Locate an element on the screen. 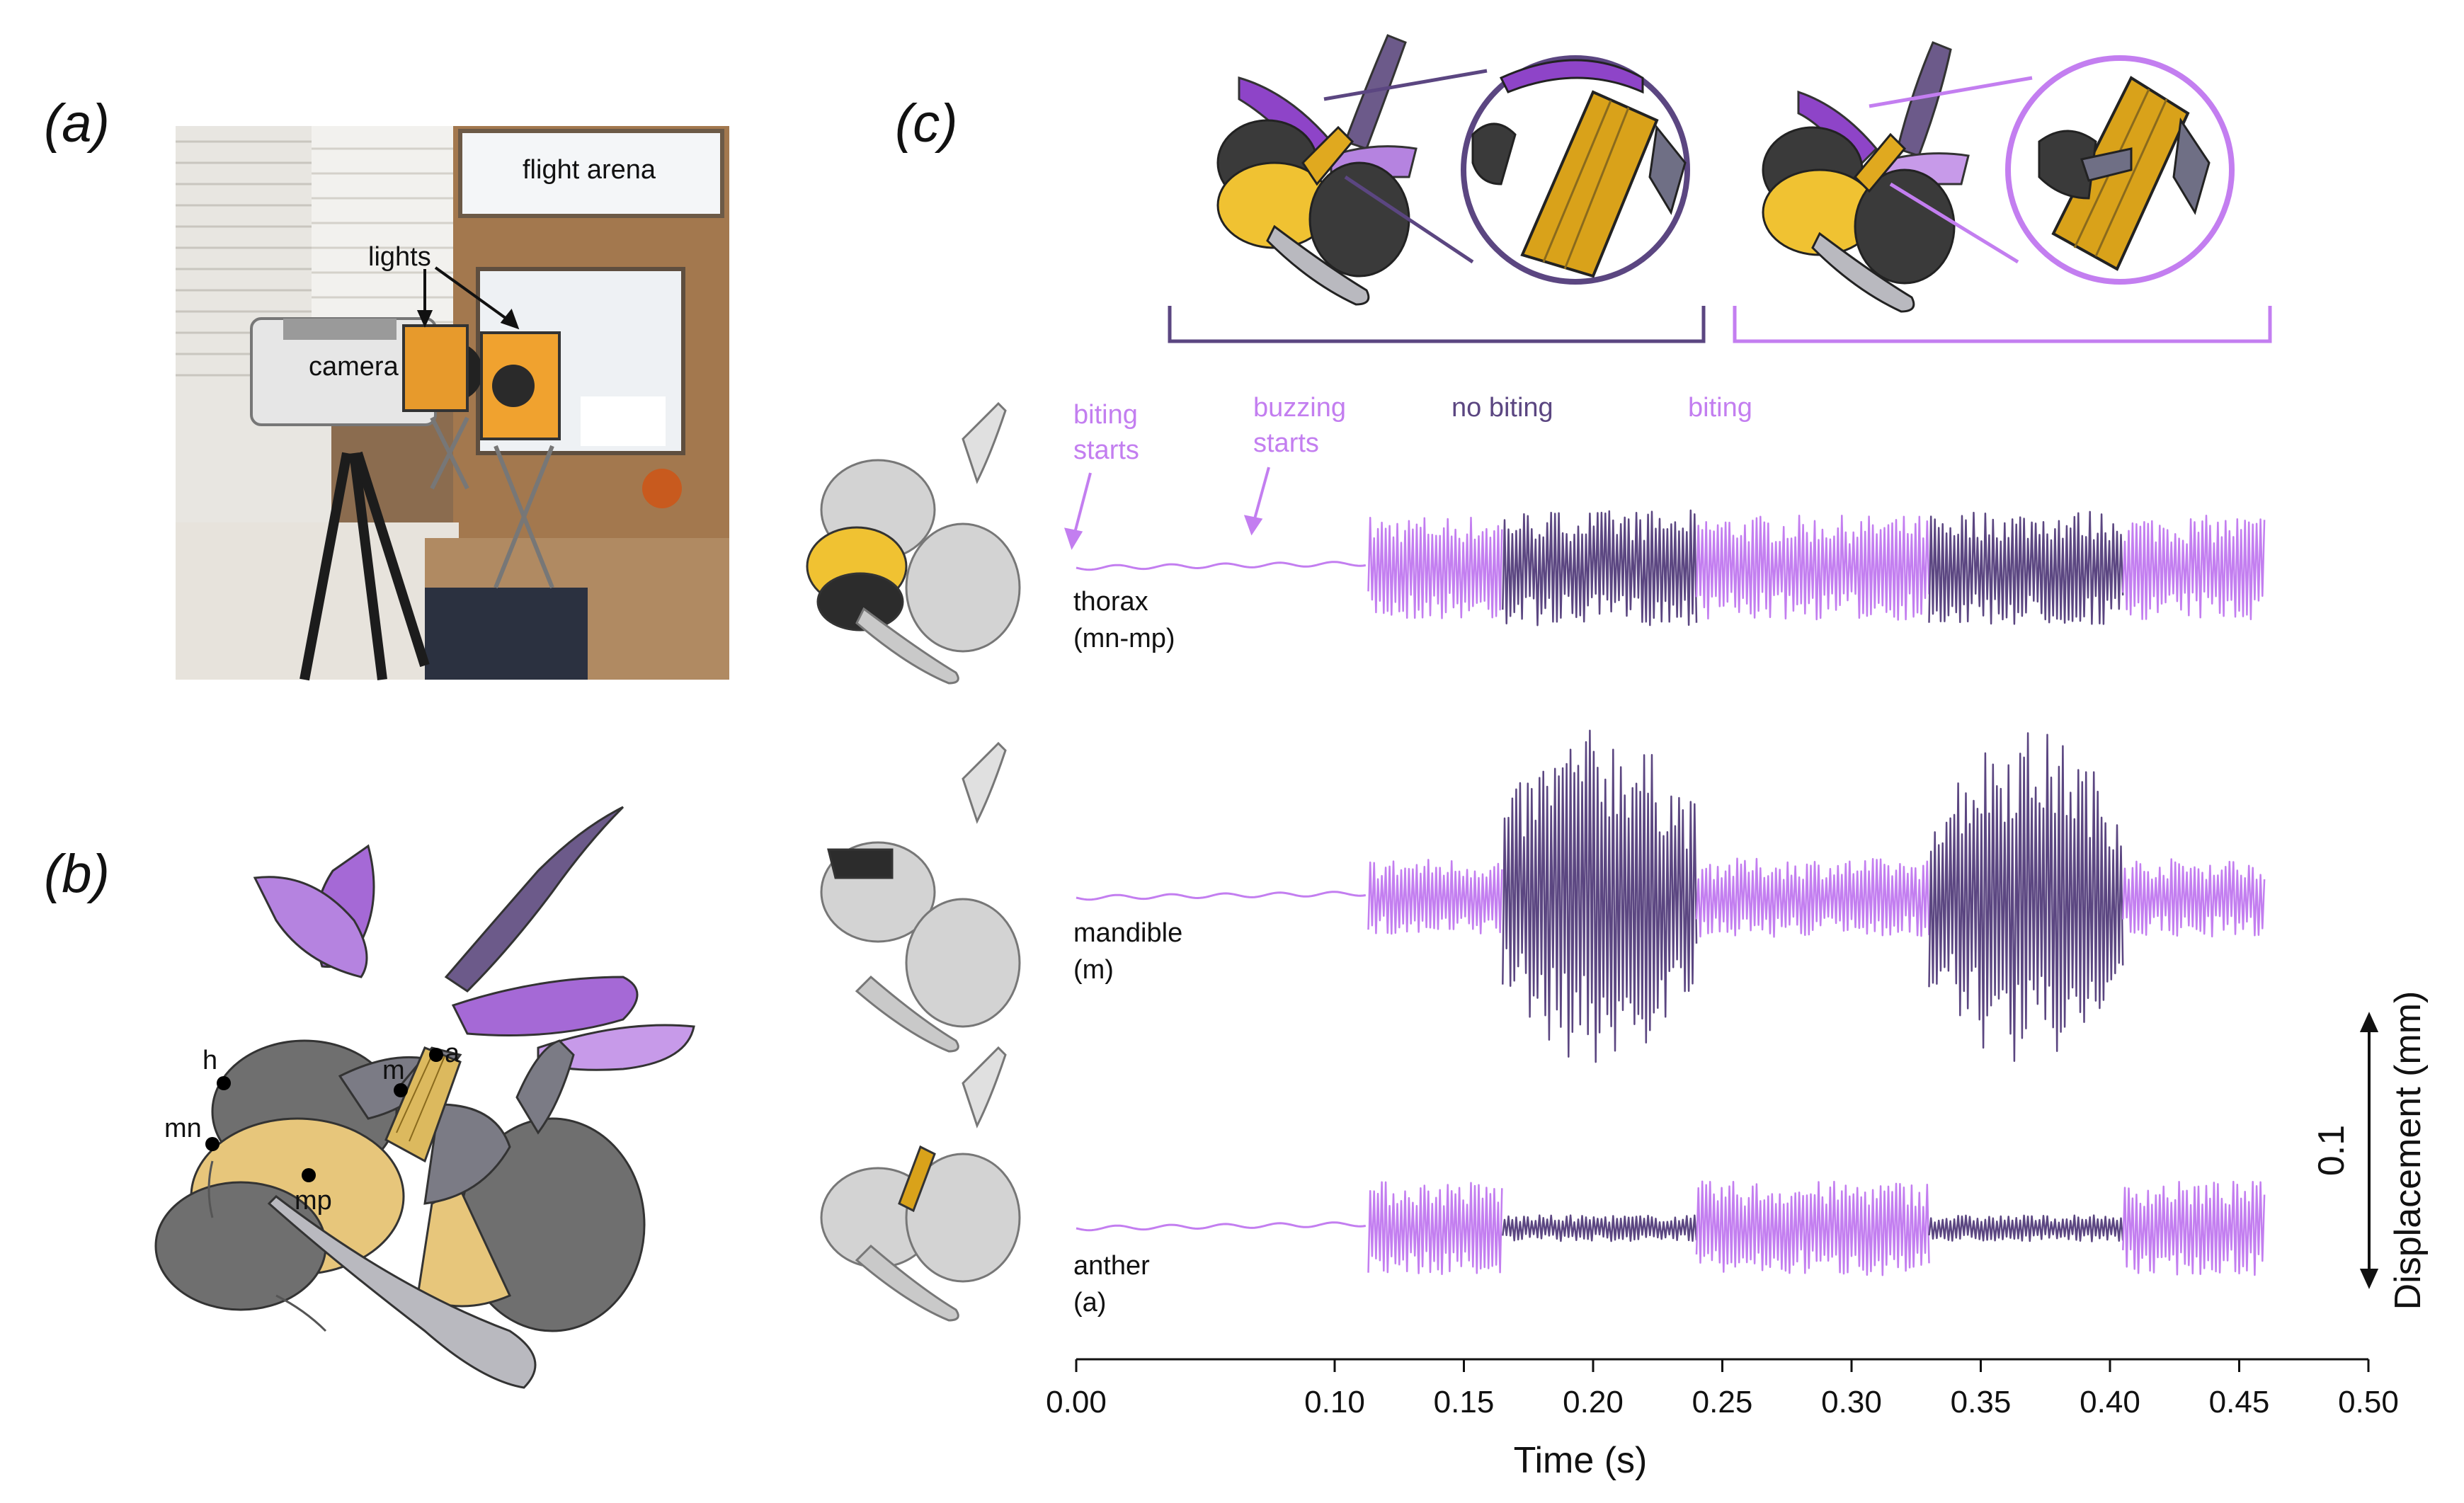  label-no-biting: no biting is located at coordinates (1502, 408).